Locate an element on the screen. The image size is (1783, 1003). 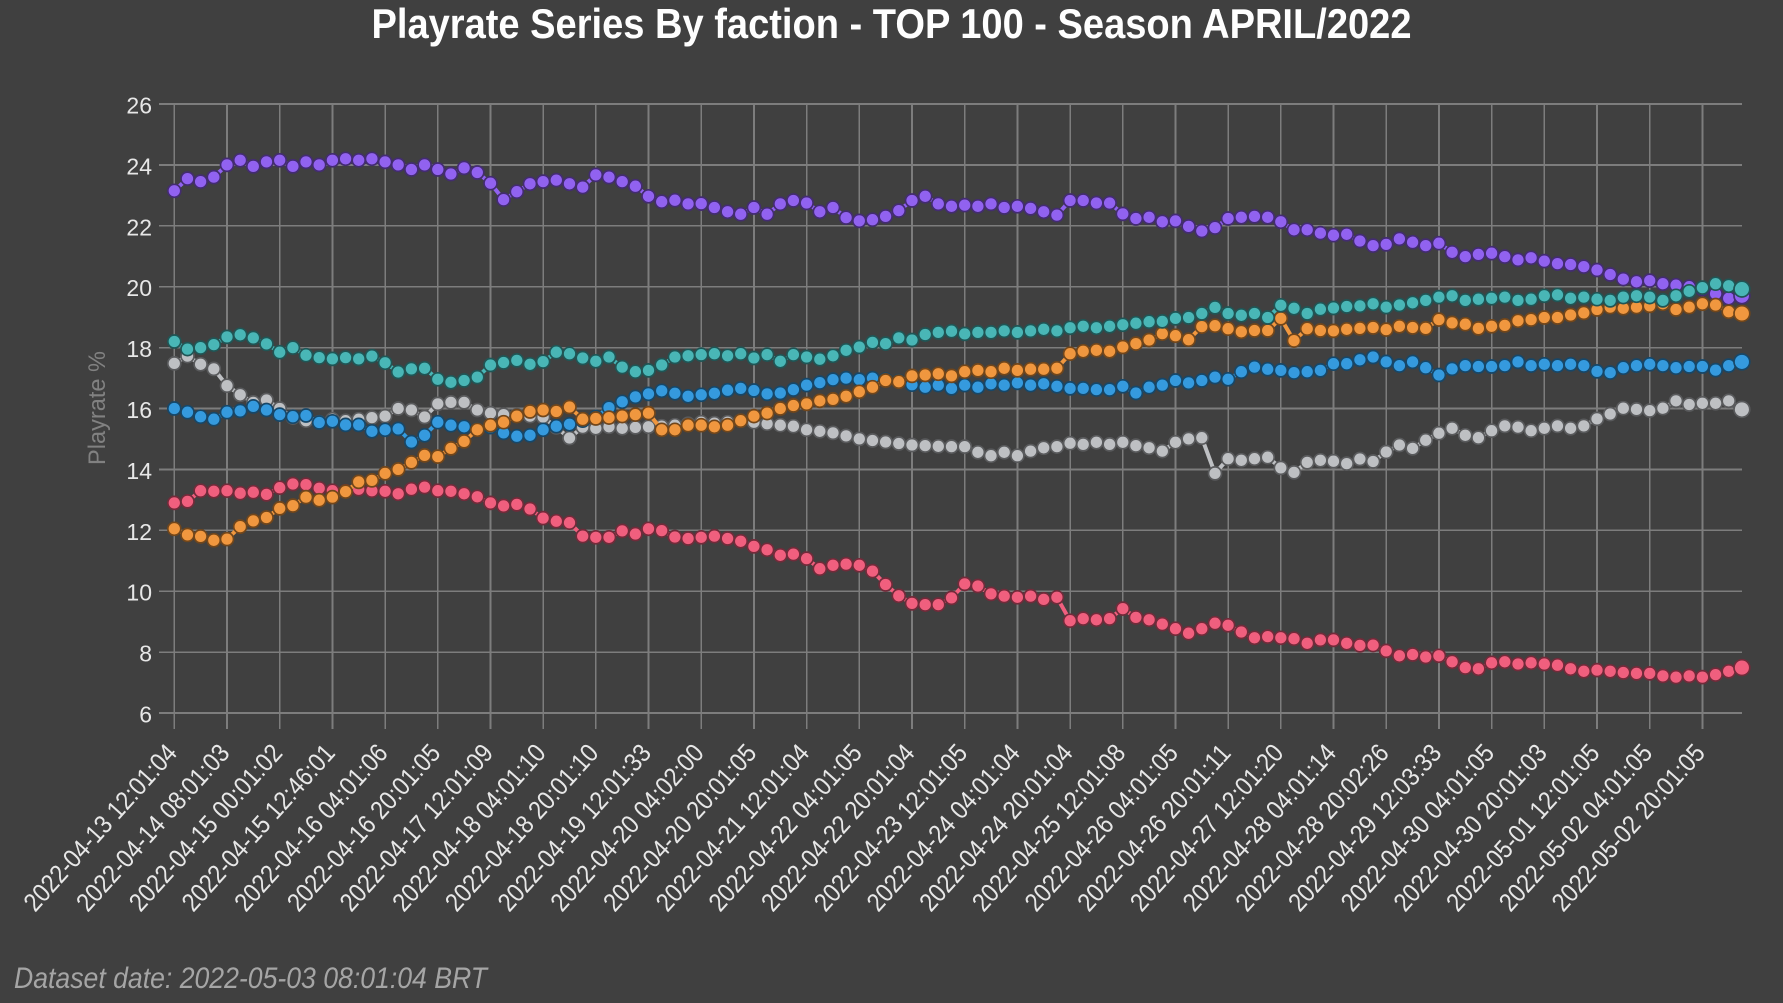
svg-text: 12 is located at coordinates (139, 532).